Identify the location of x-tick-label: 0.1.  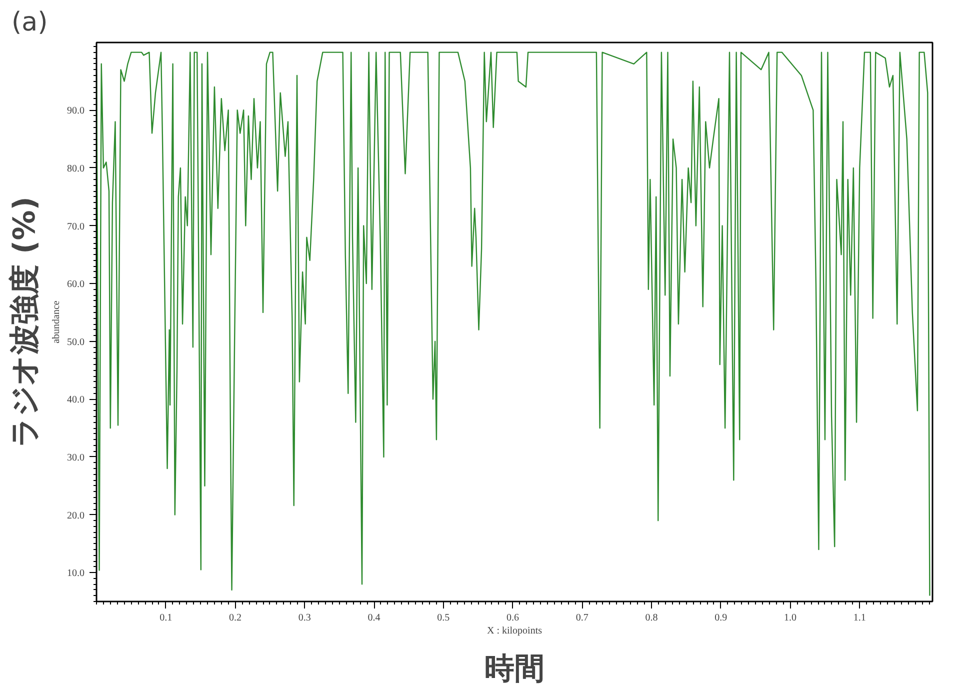
(166, 618).